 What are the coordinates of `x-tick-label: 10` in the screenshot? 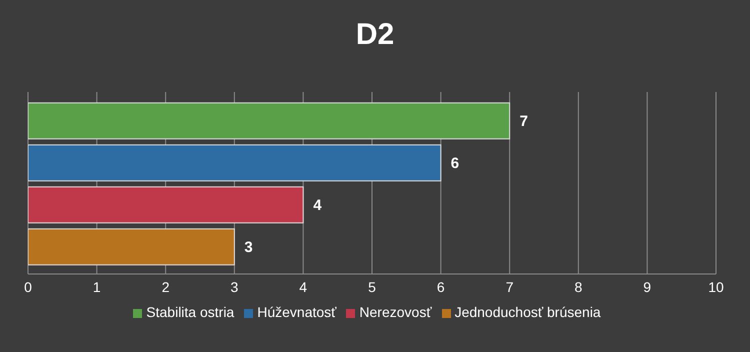 It's located at (716, 286).